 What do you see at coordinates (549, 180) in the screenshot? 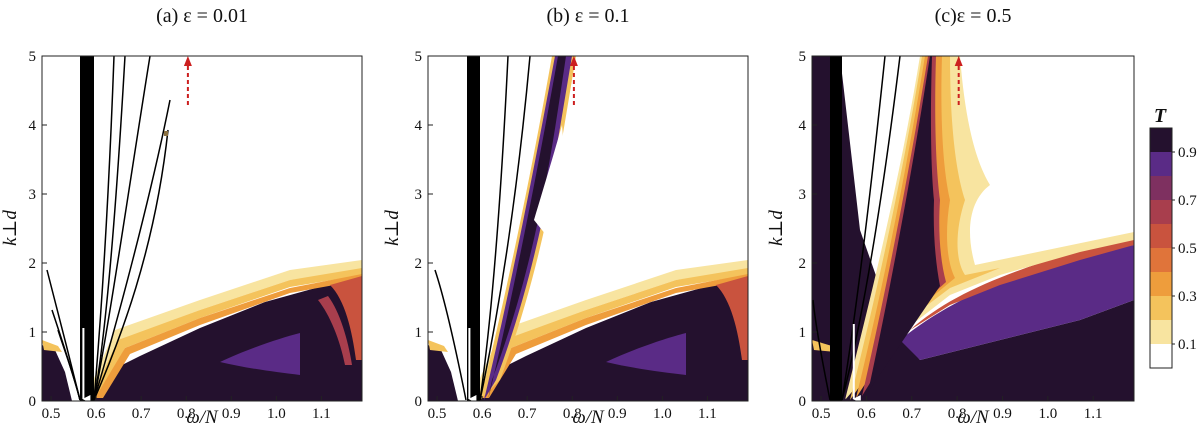
I see `panel-b-white-lens` at bounding box center [549, 180].